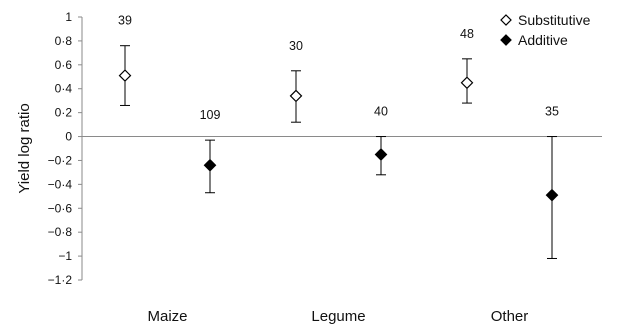  I want to click on y-tick-label: 0·2, so click(64, 113).